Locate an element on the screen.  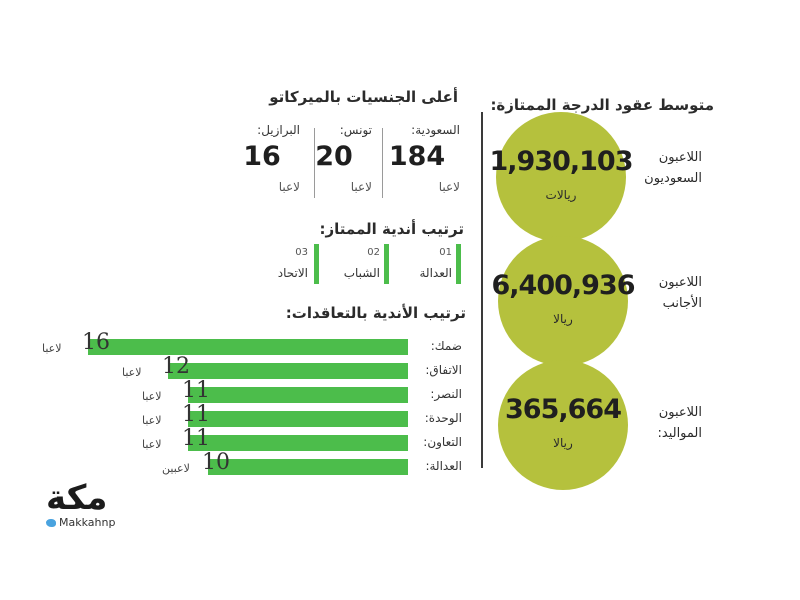
rank-item-2: 02 الشباب is located at coordinates (350, 264).